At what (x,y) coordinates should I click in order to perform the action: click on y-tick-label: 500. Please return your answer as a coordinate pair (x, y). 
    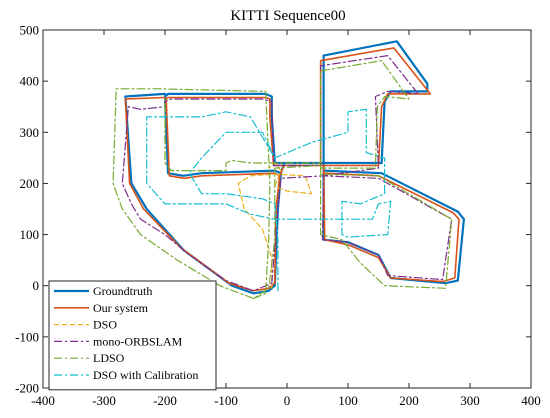
    Looking at the image, I should click on (30, 30).